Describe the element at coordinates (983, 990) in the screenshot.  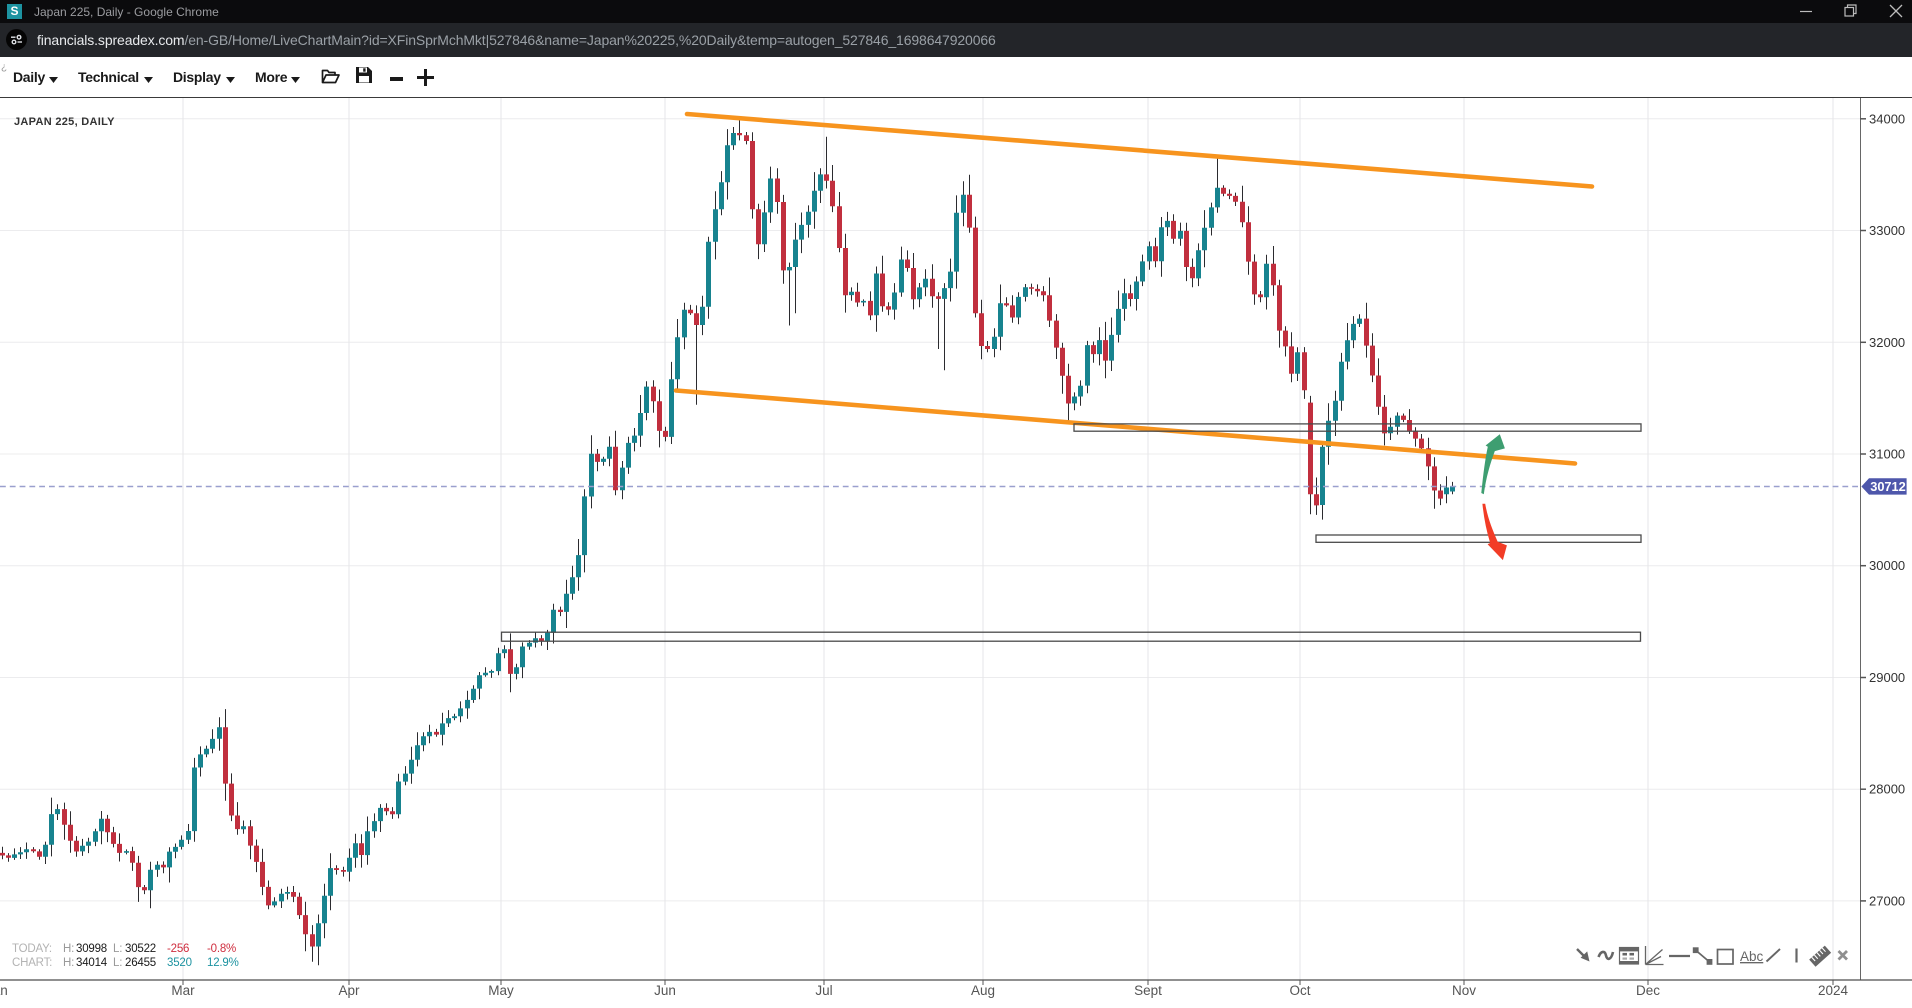
I see `svg-text: Aug` at that location.